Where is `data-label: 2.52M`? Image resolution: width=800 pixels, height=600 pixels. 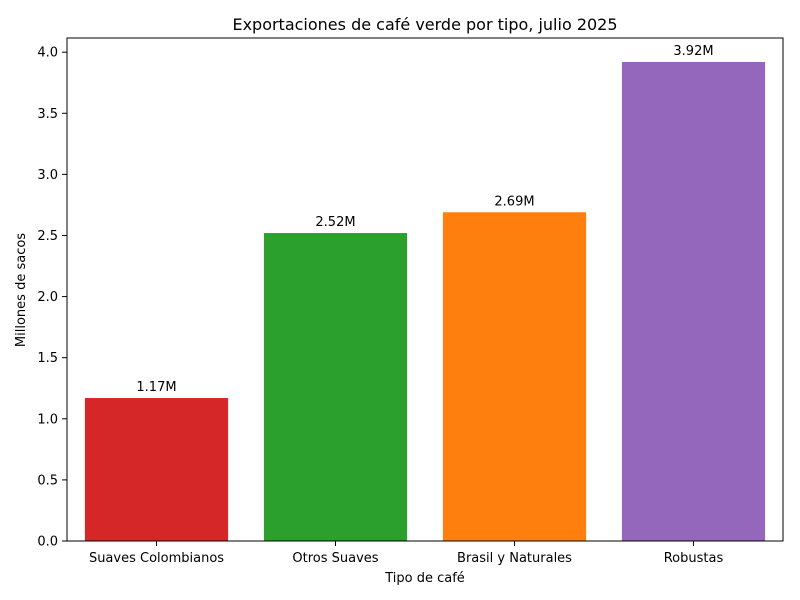 data-label: 2.52M is located at coordinates (335, 222).